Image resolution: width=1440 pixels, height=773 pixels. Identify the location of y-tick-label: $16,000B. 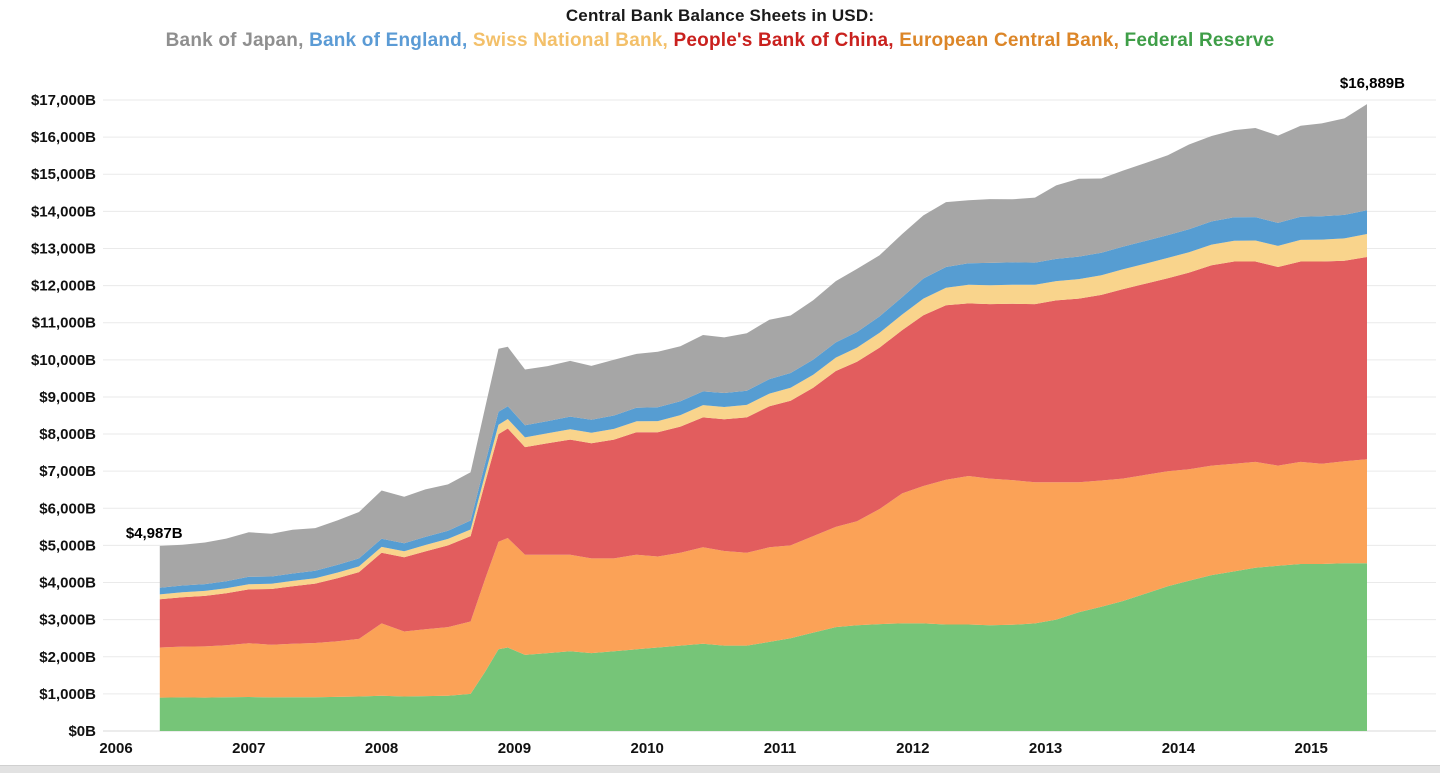
(63, 137).